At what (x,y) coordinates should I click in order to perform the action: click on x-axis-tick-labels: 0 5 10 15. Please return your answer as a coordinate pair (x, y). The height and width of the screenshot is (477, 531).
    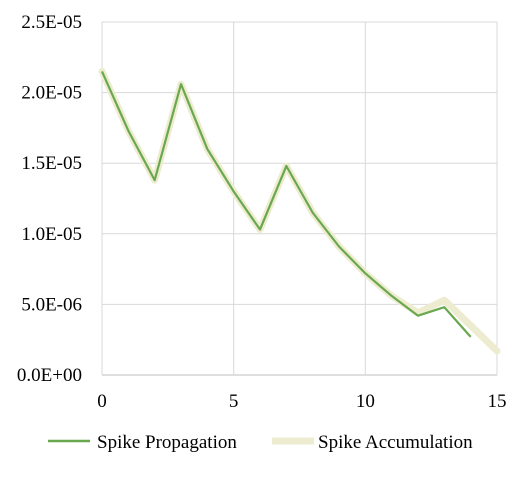
    Looking at the image, I should click on (301, 401).